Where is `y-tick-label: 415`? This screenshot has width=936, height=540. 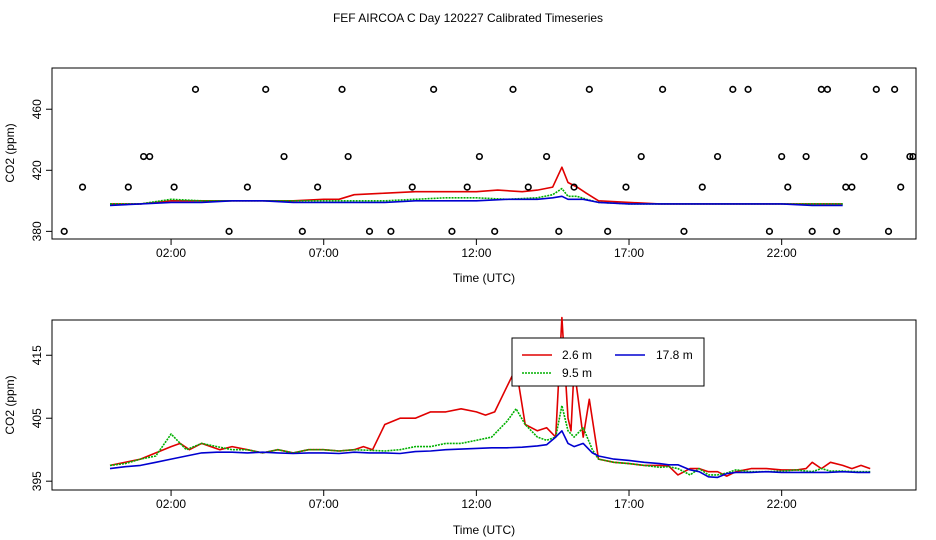 y-tick-label: 415 is located at coordinates (37, 355).